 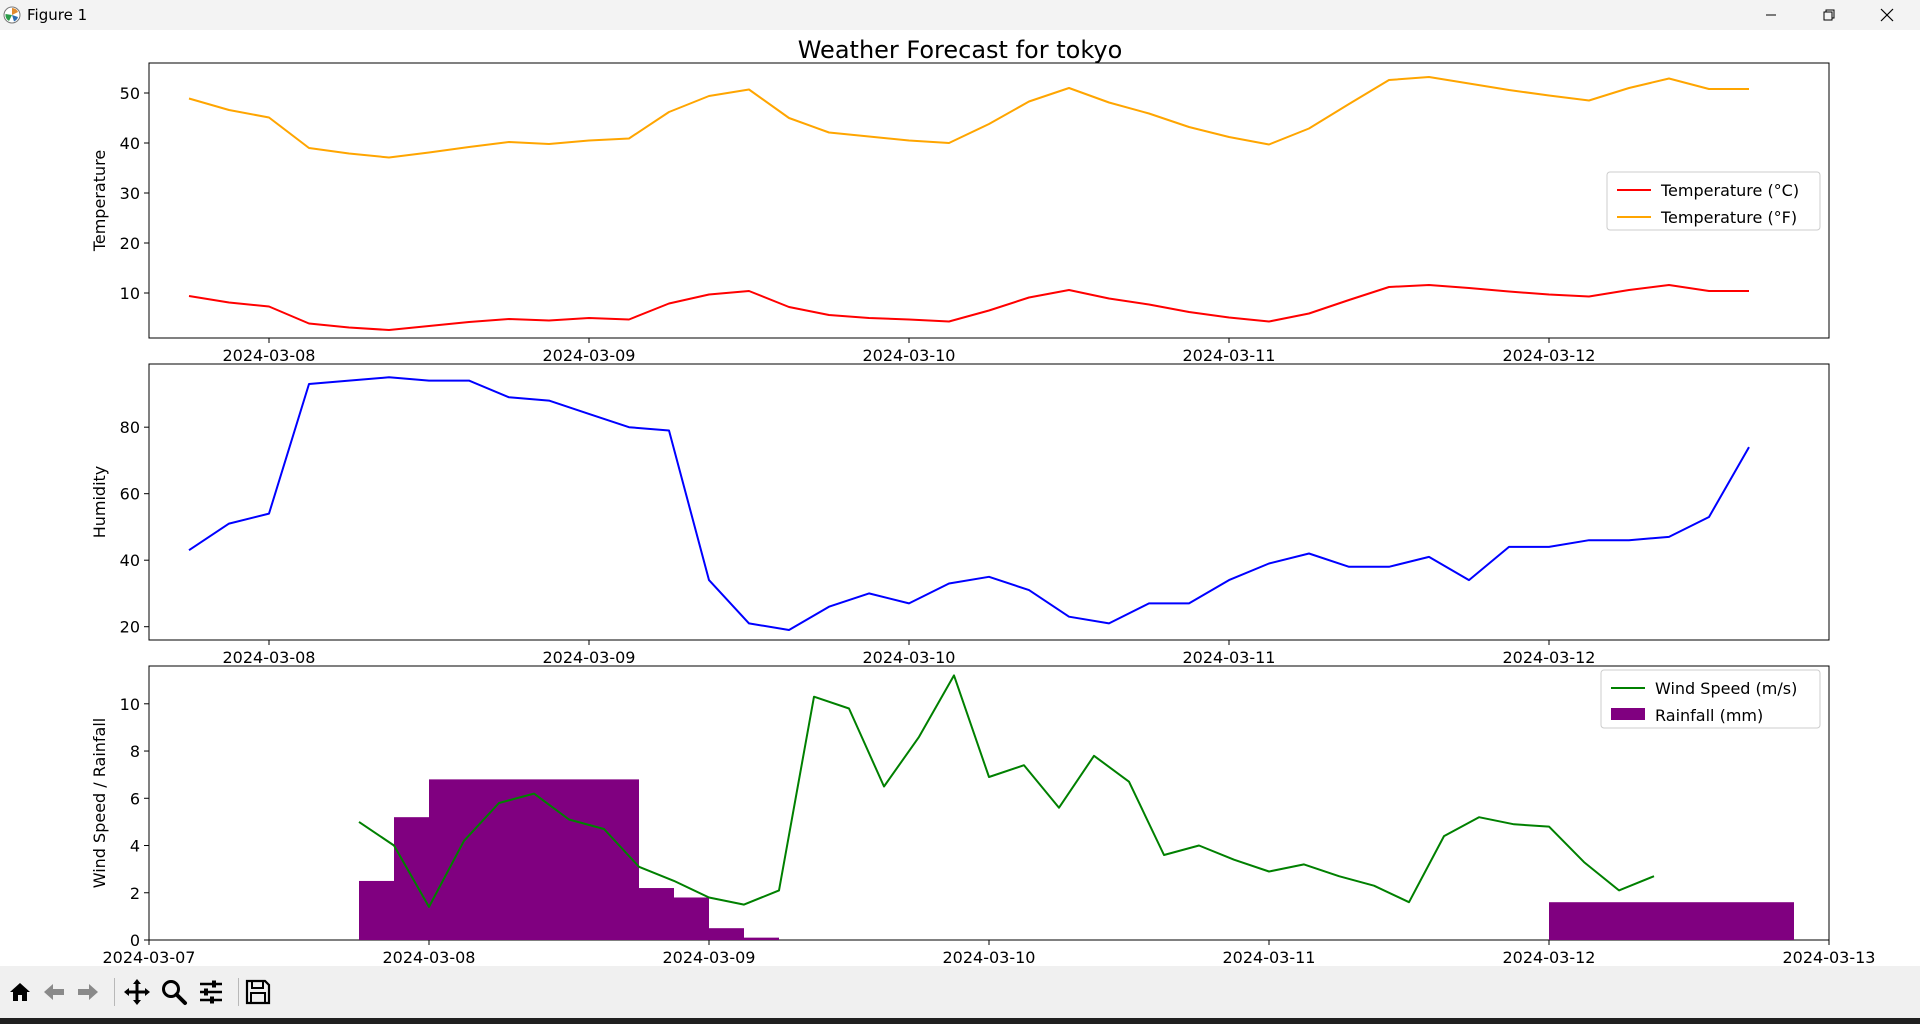 What do you see at coordinates (12, 15) in the screenshot?
I see `matplotlib-logo-icon` at bounding box center [12, 15].